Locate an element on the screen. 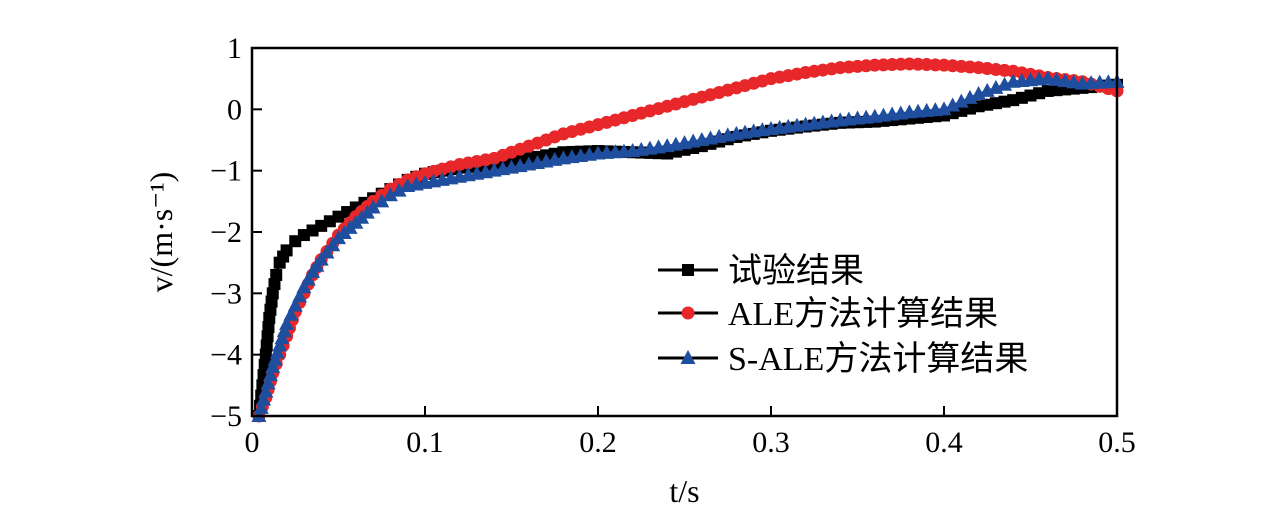  y-tick-label: −2 is located at coordinates (226, 232).